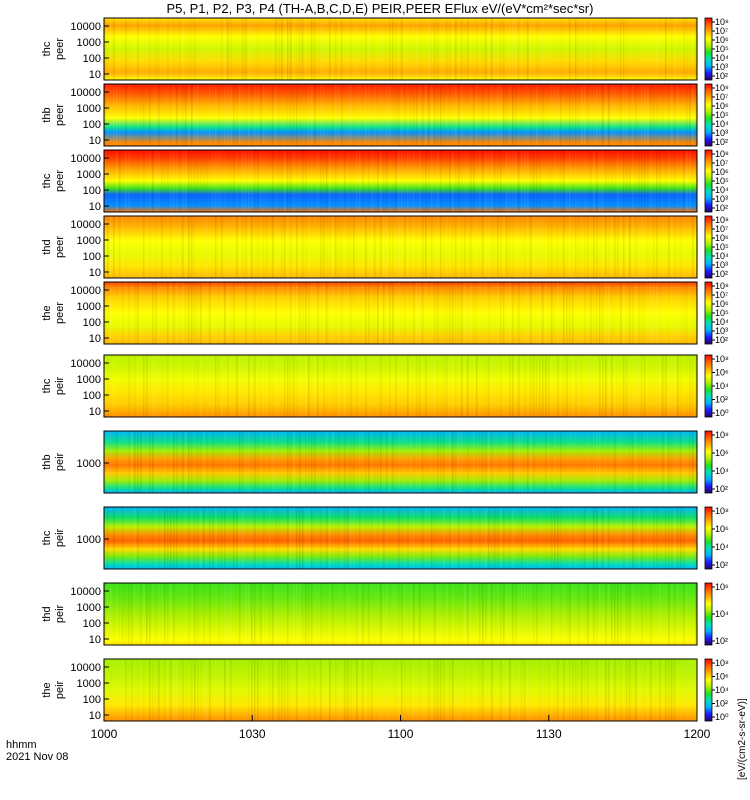  Describe the element at coordinates (385, 690) in the screenshot. I see `panel-the-peir: 10 100 1000 10000 the peir 10⁸ 10⁶ 10⁴ 10² 10⁰` at that location.